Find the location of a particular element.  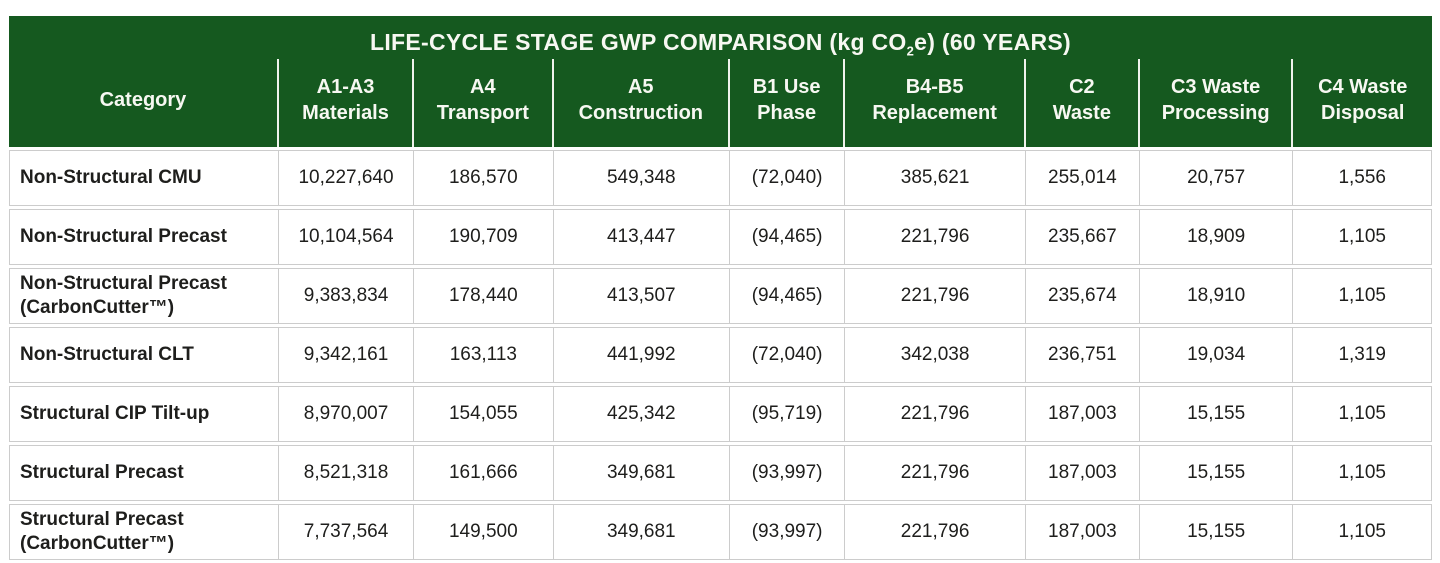

cell-c3: 20,757 is located at coordinates (1215, 177).